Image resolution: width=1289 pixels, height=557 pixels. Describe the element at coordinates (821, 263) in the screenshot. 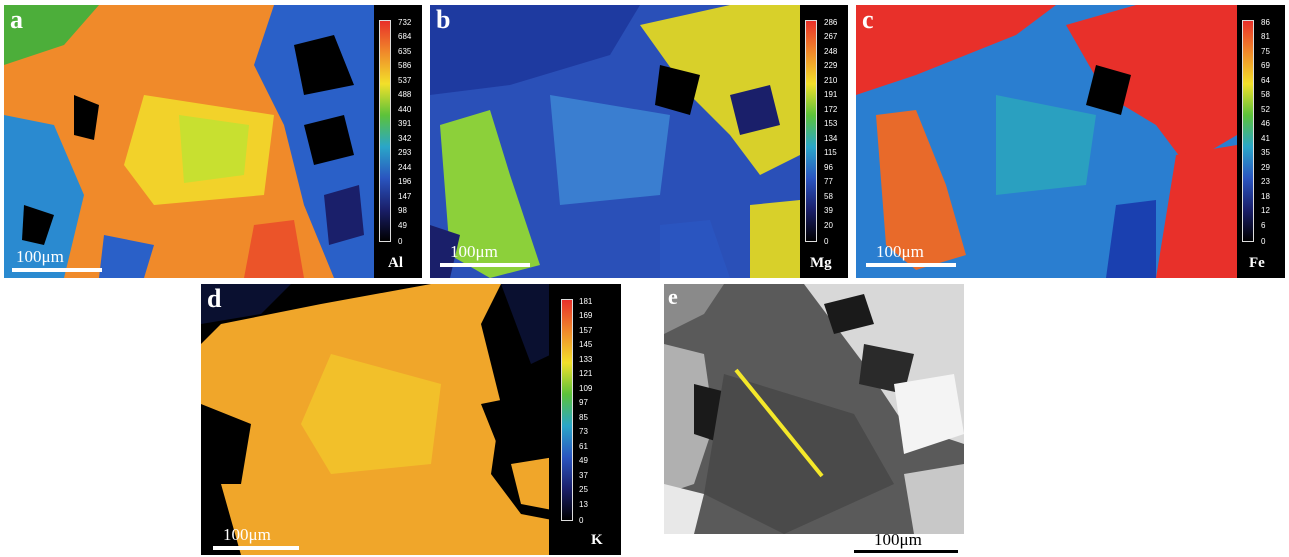

I see `element-label: Mg` at that location.